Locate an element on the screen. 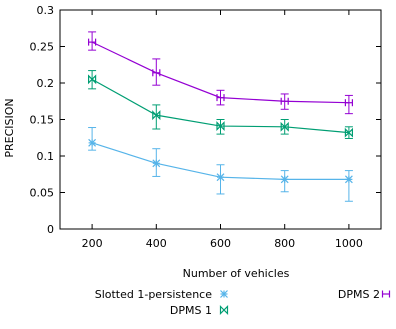 Image resolution: width=396 pixels, height=329 pixels. x-tick-label: 800 is located at coordinates (284, 243).